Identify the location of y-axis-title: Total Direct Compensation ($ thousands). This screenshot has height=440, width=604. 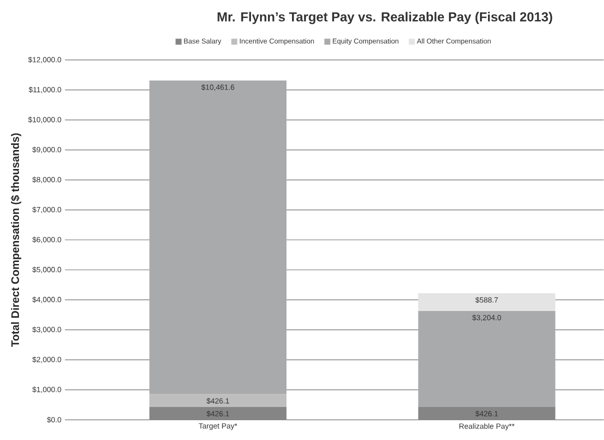
(16, 240).